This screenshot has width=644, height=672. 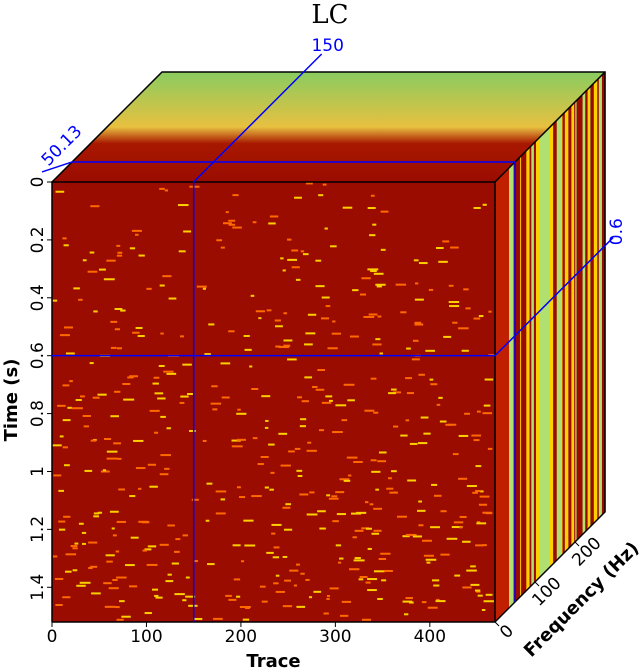 What do you see at coordinates (550, 127) in the screenshot?
I see `cube-edge` at bounding box center [550, 127].